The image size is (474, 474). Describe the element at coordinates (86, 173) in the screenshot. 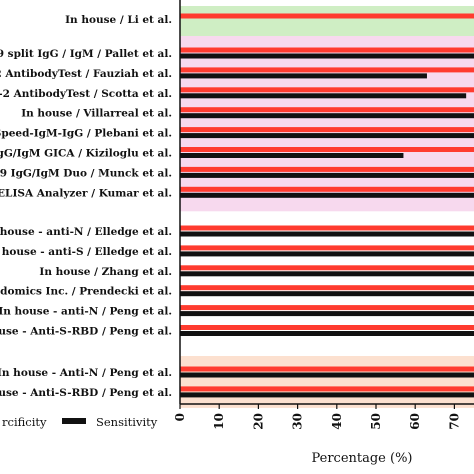

I see `row-label: -19 IgG/IgM Duo / Munck et al.` at that location.